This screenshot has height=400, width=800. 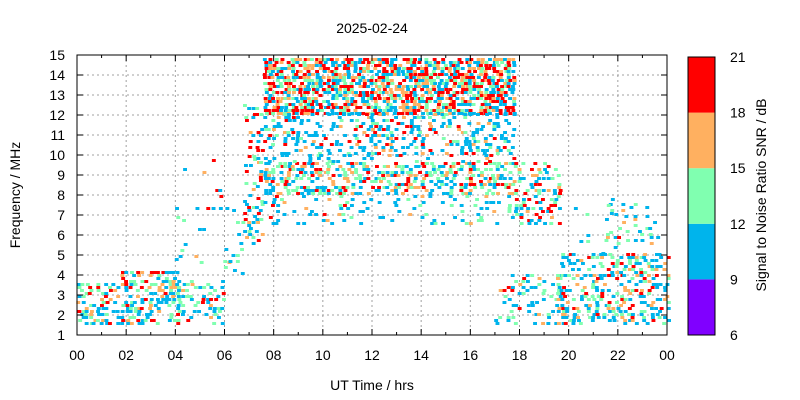 What do you see at coordinates (701, 140) in the screenshot?
I see `colorbar-band` at bounding box center [701, 140].